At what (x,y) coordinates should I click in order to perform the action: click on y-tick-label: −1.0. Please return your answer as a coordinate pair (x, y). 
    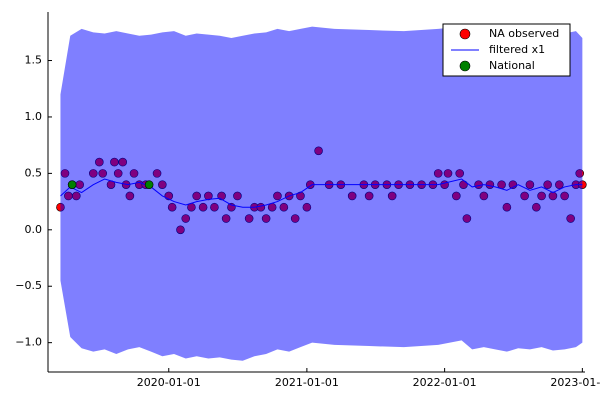
    Looking at the image, I should click on (28, 342).